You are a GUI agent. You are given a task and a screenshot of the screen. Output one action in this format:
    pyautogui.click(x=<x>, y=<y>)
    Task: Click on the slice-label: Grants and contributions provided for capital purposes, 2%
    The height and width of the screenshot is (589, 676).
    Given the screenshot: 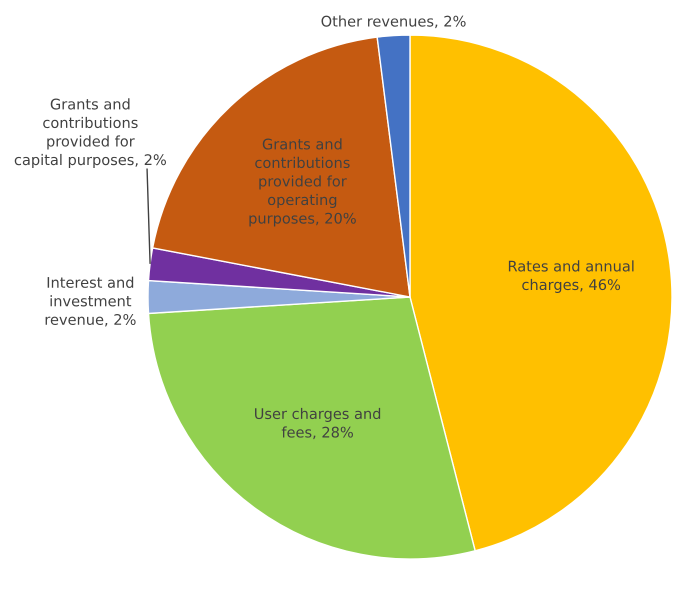 What is the action you would take?
    pyautogui.click(x=90, y=133)
    